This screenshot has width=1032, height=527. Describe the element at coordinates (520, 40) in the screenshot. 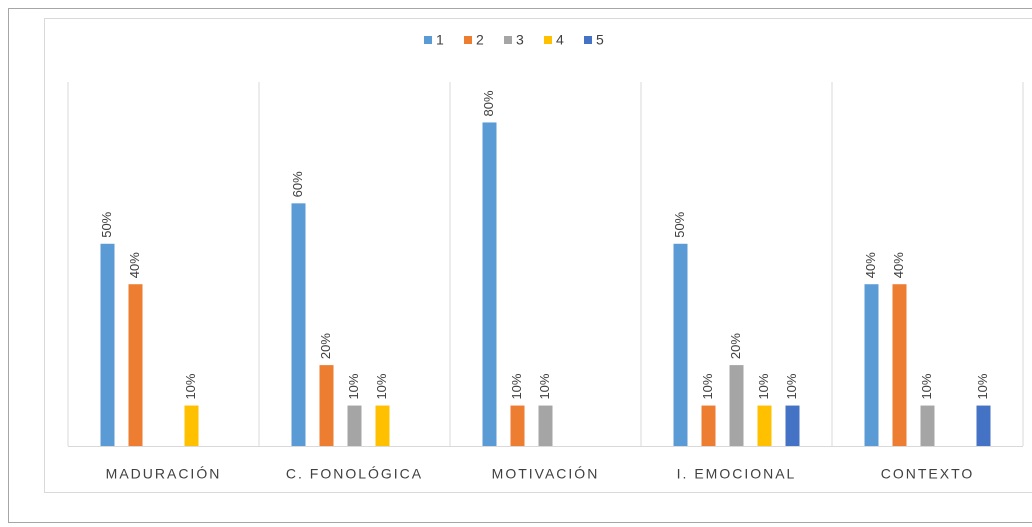

I see `legend-label: 3` at that location.